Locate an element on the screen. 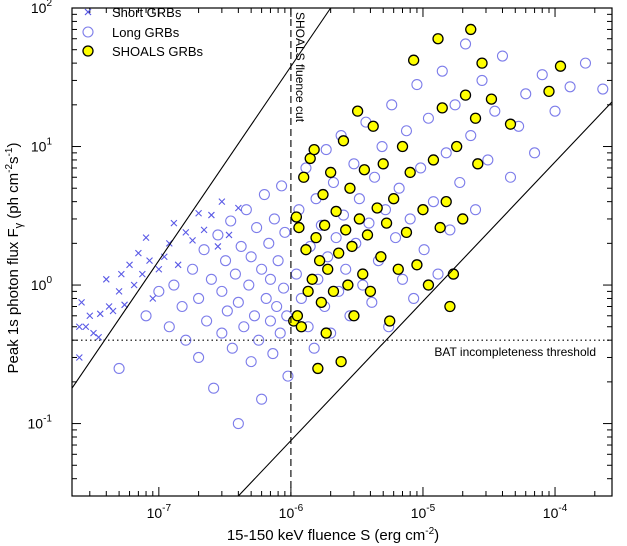  y-tick-label: 10¹ is located at coordinates (42, 146).